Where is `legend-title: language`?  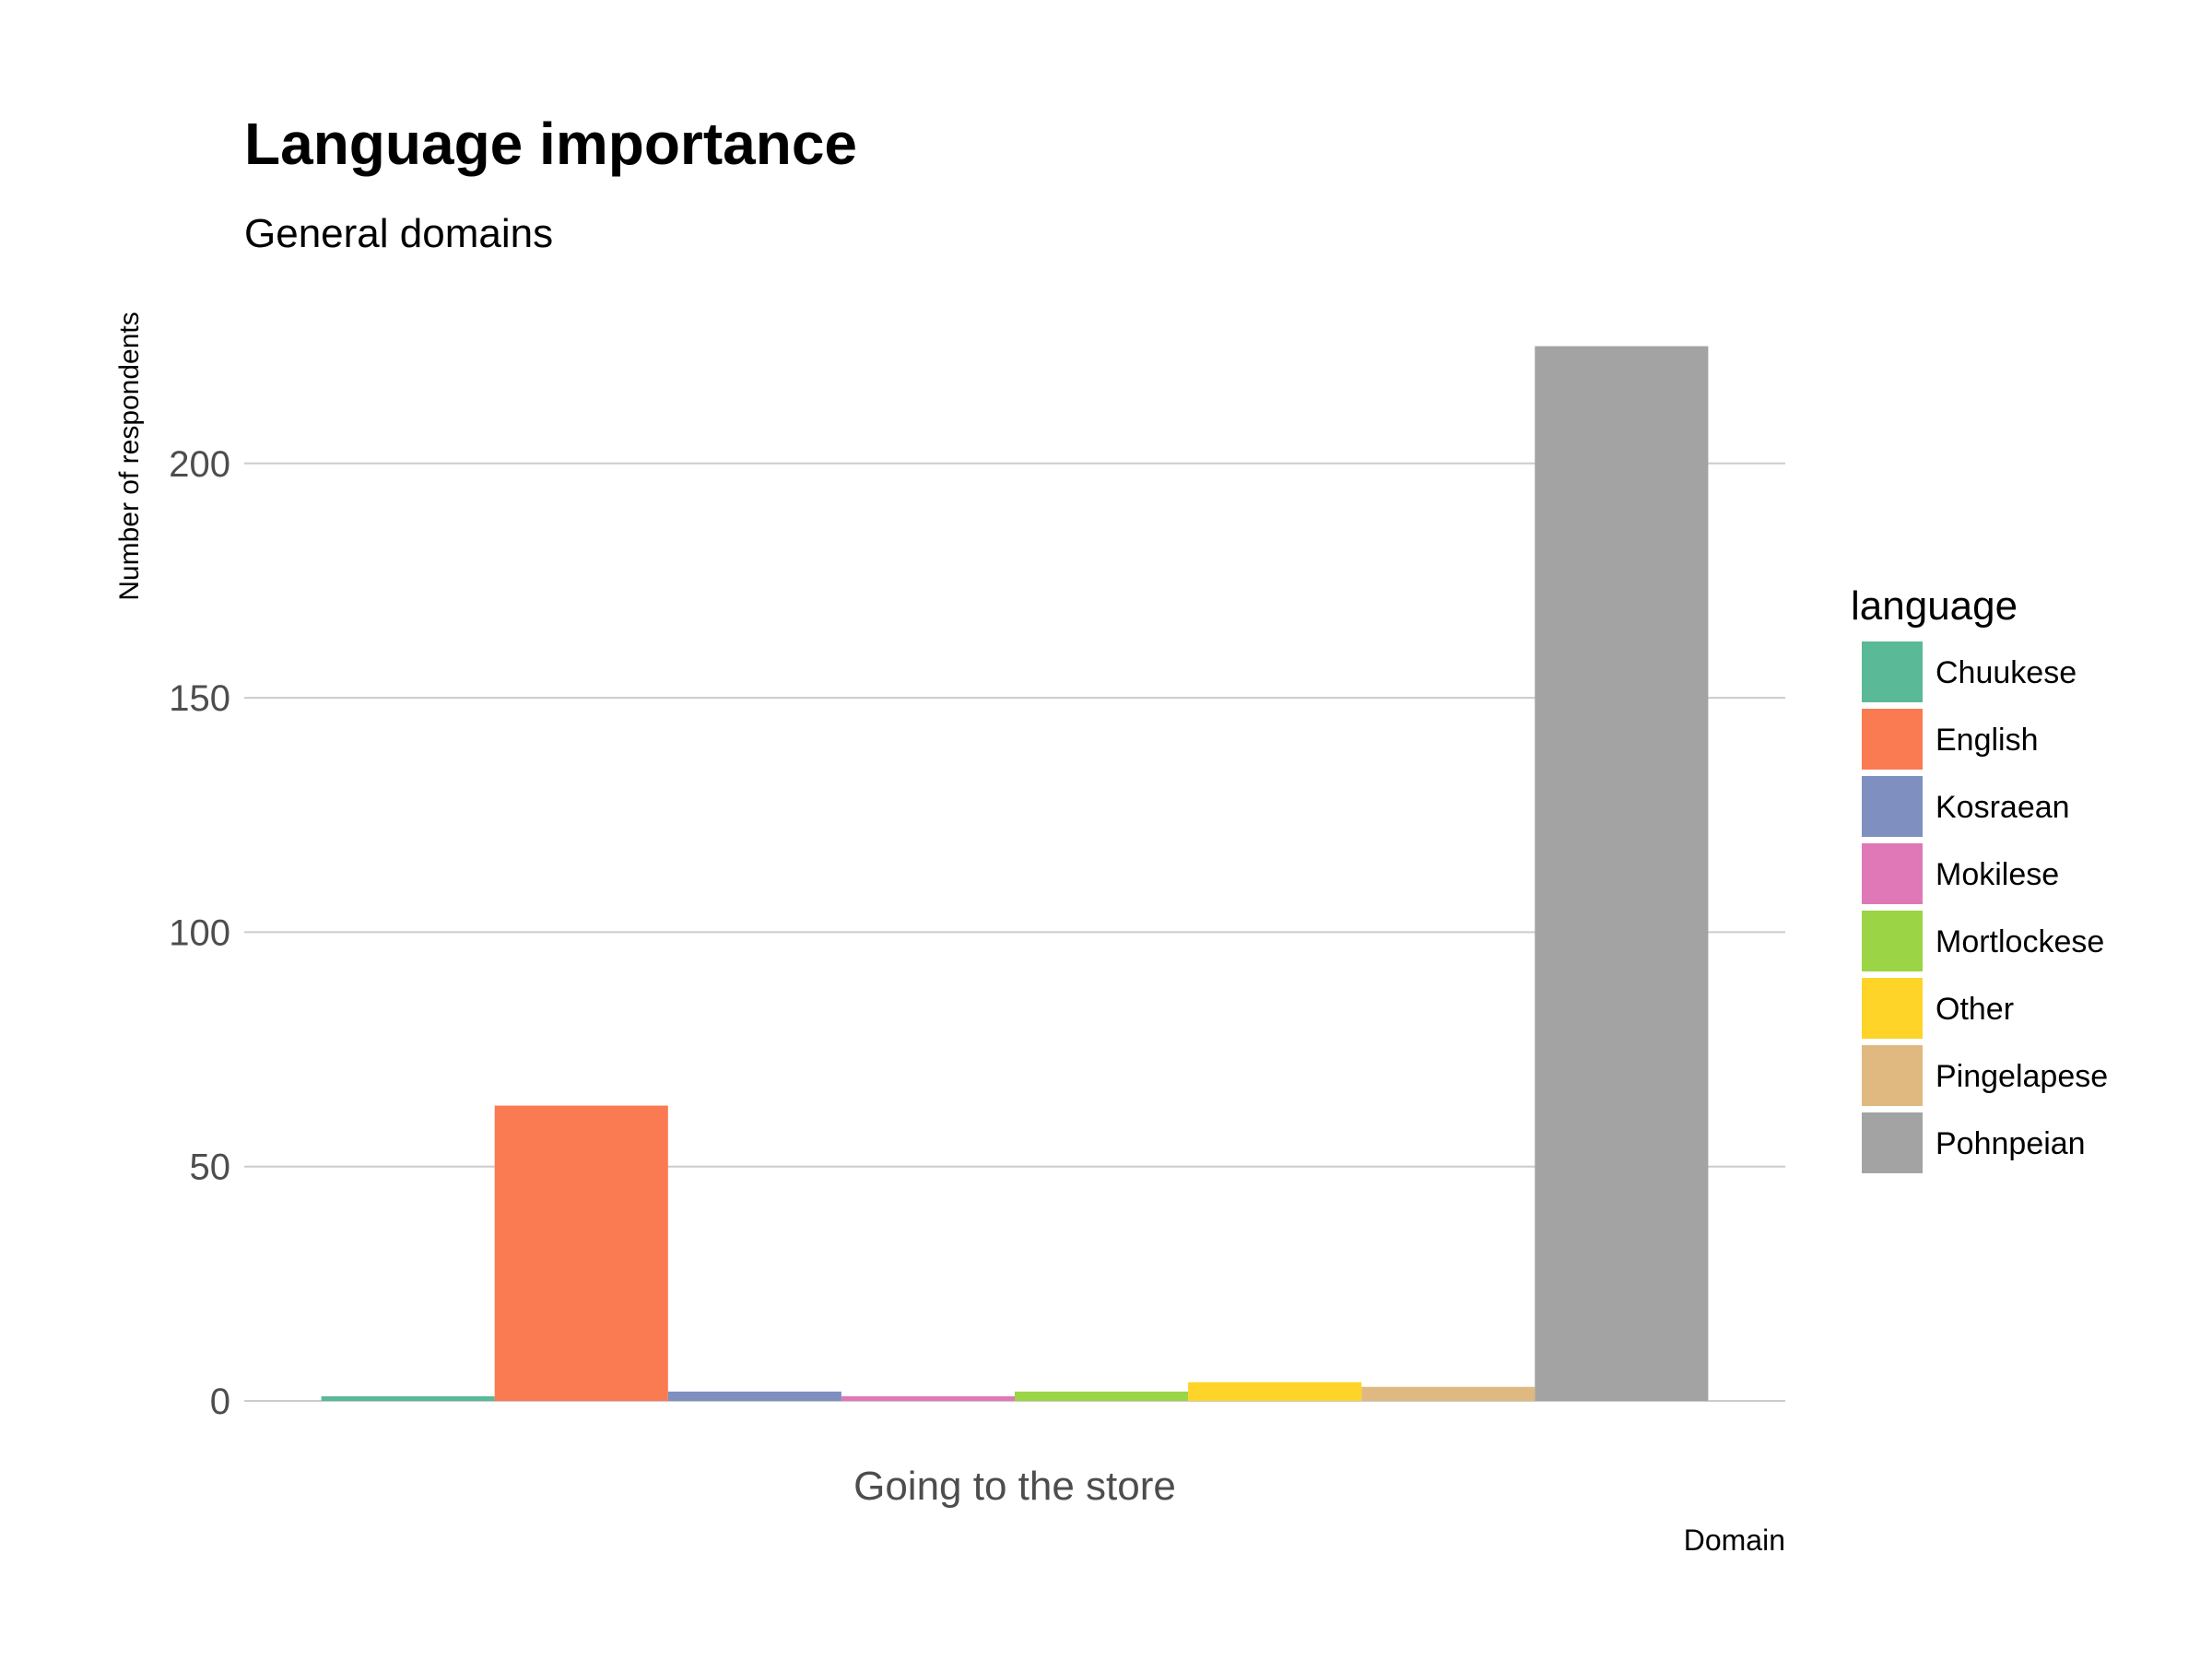 legend-title: language is located at coordinates (1934, 606).